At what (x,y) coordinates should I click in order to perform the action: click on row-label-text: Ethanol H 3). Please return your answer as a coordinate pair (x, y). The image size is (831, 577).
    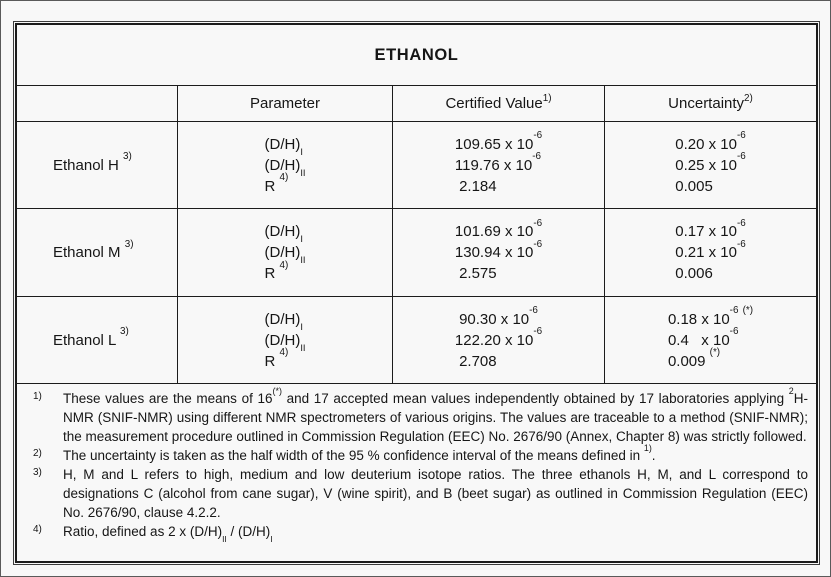
    Looking at the image, I should click on (92, 162).